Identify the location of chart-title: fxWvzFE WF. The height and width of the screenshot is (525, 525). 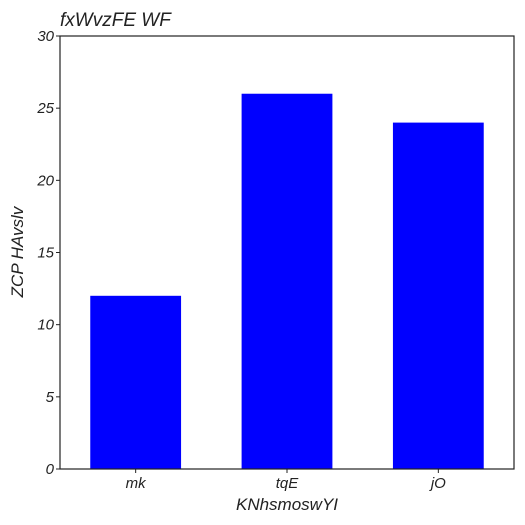
(116, 20).